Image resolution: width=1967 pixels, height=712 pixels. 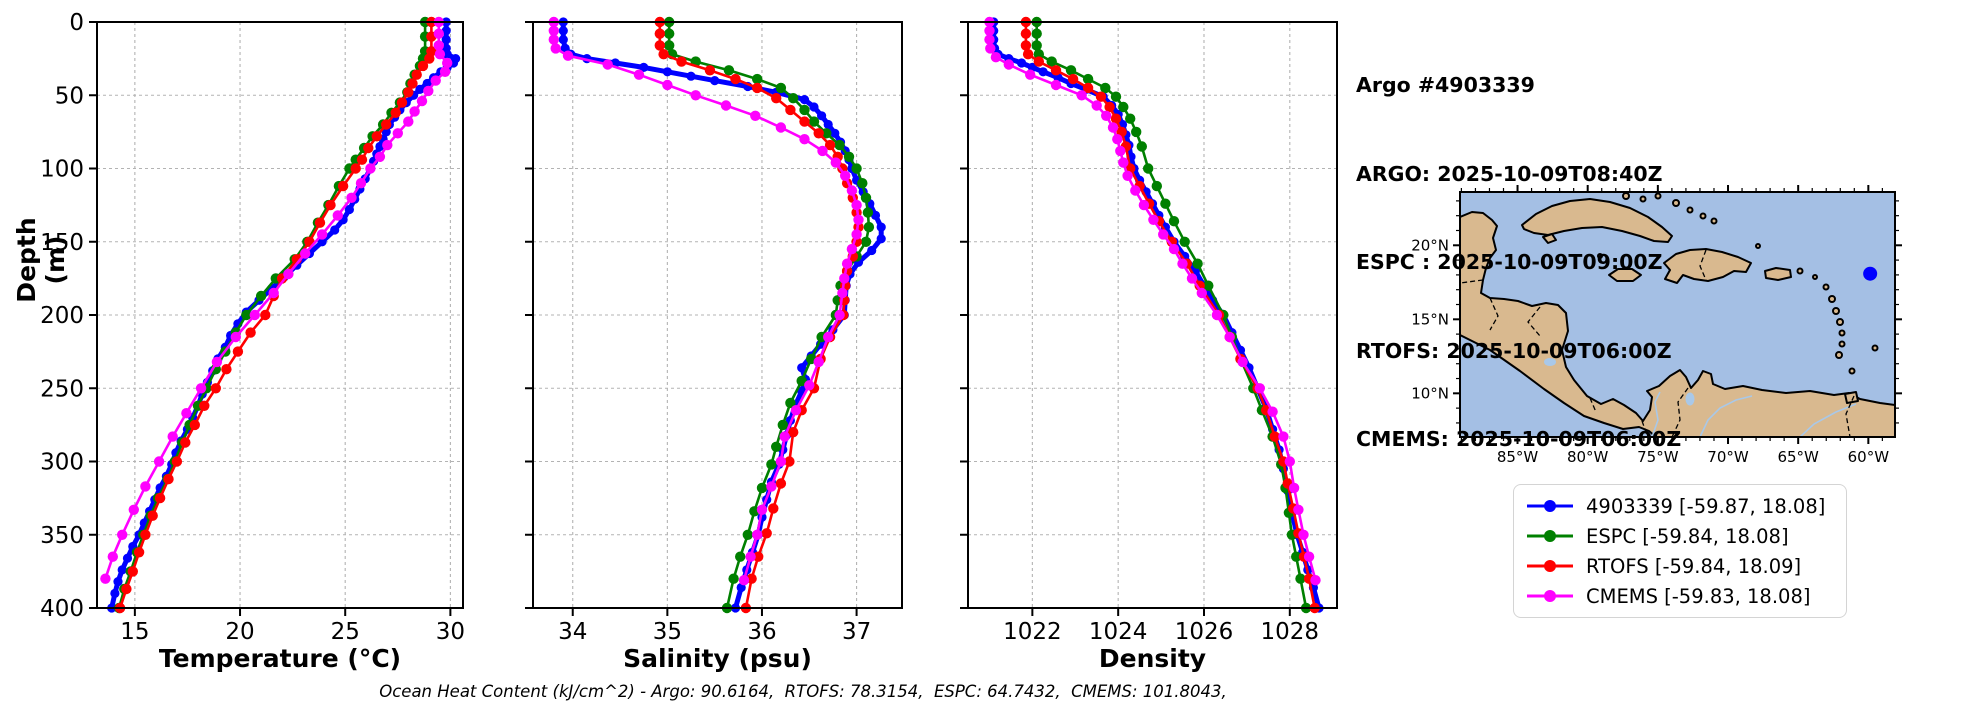 What do you see at coordinates (69, 96) in the screenshot?
I see `y-tick-label: 50` at bounding box center [69, 96].